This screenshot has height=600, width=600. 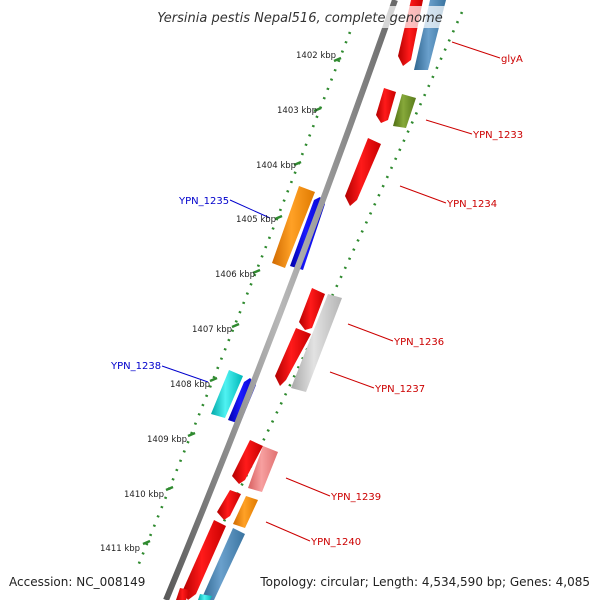 I want to click on kbp-tick-label: 1403 kbp, so click(x=297, y=111).